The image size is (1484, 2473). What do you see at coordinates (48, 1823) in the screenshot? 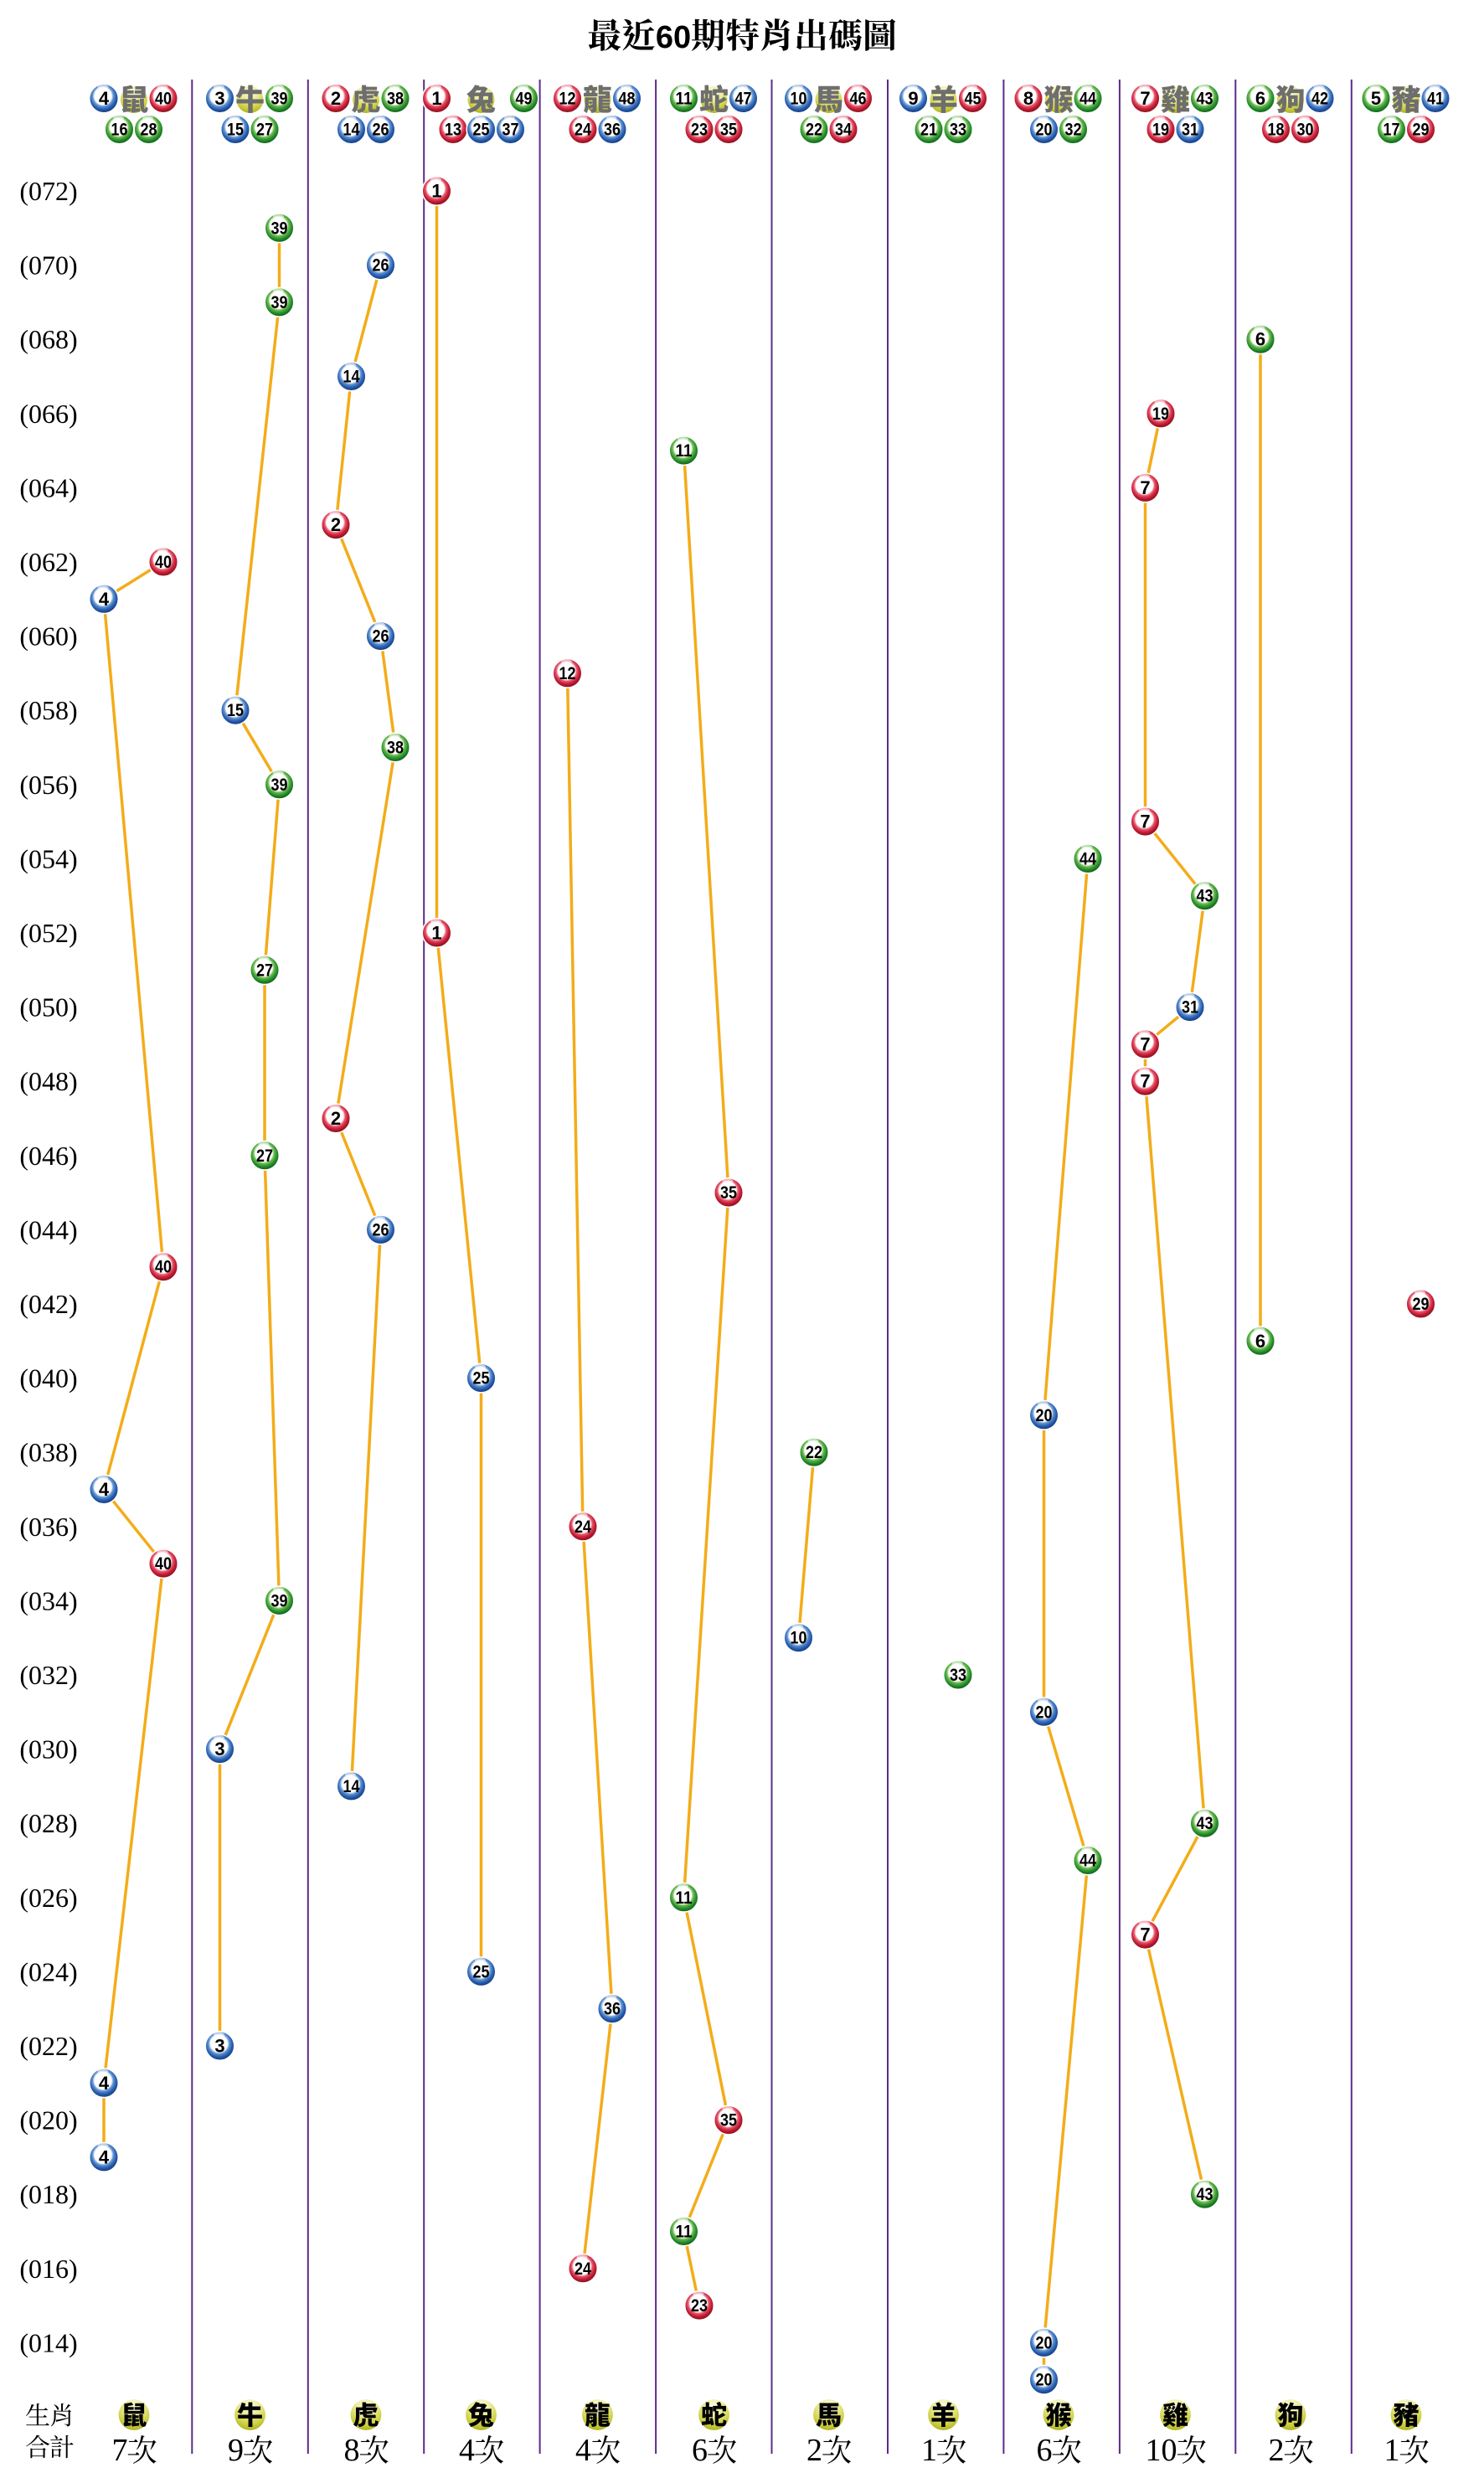
I see `svg-text: (028)` at bounding box center [48, 1823].